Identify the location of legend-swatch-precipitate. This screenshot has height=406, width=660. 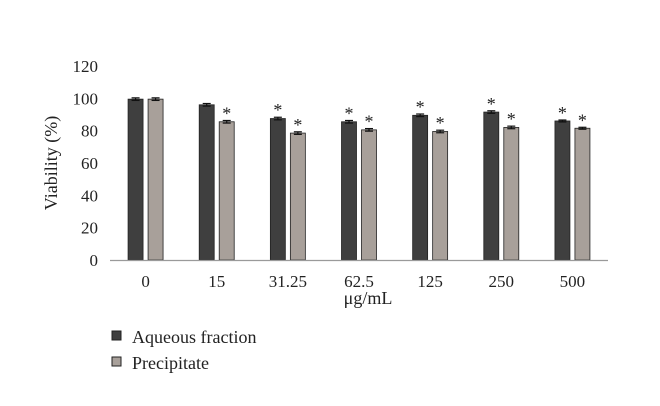
(116, 361).